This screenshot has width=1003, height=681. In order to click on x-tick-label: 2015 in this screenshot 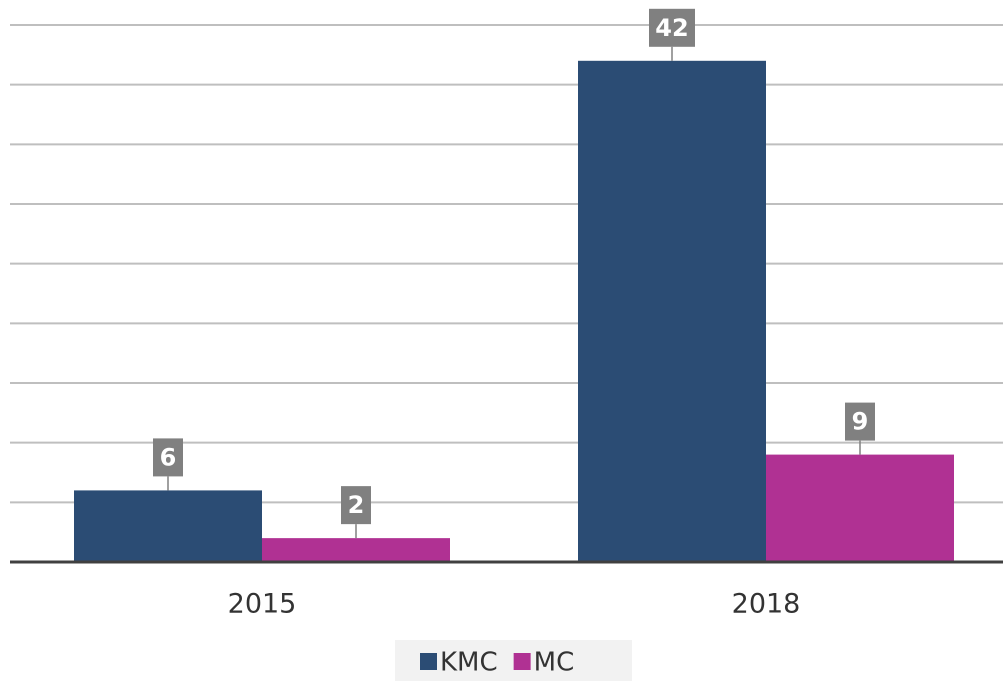, I will do `click(262, 604)`.